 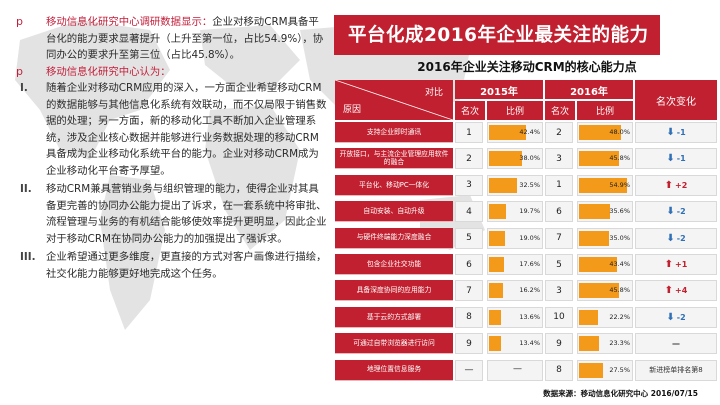 I want to click on ratio-value: 38.0%, so click(x=529, y=158).